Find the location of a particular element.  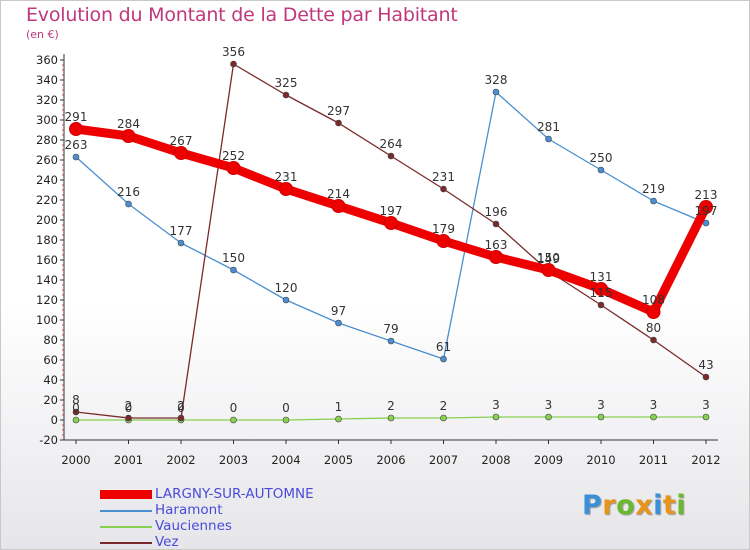

y-tick-label: 60 is located at coordinates (50, 360).